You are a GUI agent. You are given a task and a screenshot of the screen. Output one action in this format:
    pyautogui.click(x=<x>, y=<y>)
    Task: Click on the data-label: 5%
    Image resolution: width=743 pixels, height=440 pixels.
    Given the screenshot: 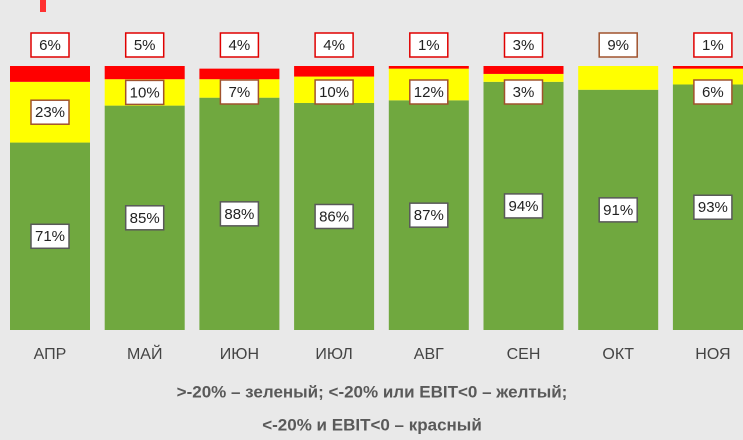 What is the action you would take?
    pyautogui.click(x=145, y=45)
    